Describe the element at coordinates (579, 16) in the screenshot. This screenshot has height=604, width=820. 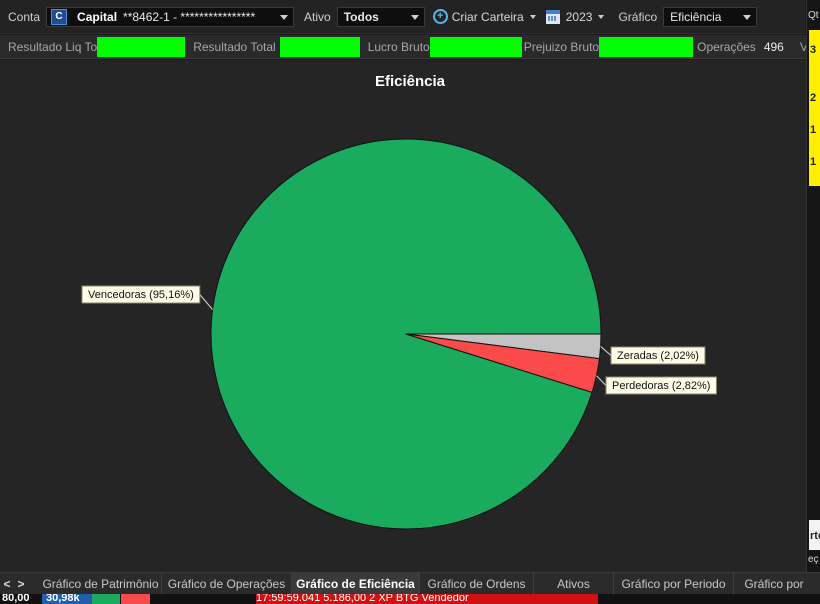
I see `year-value: 2023` at that location.